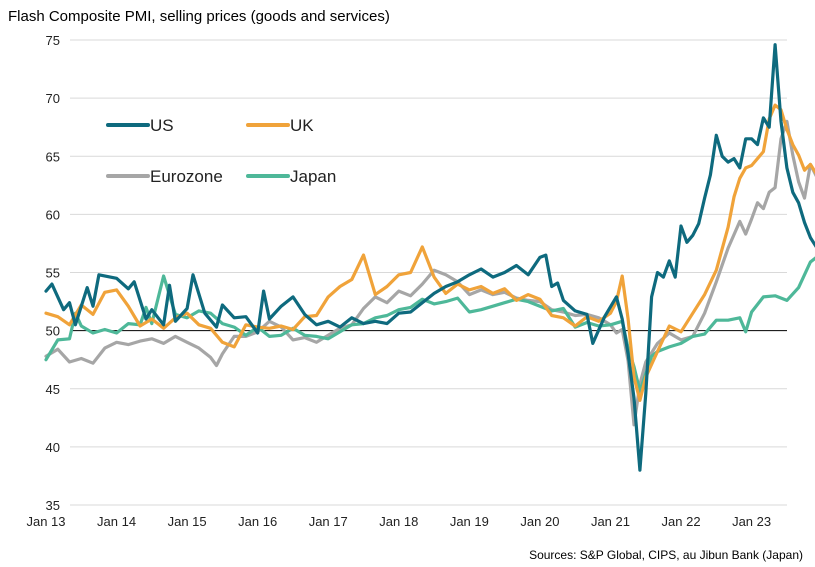 This screenshot has width=815, height=567. I want to click on x-tick-label: Jan 22, so click(681, 521).